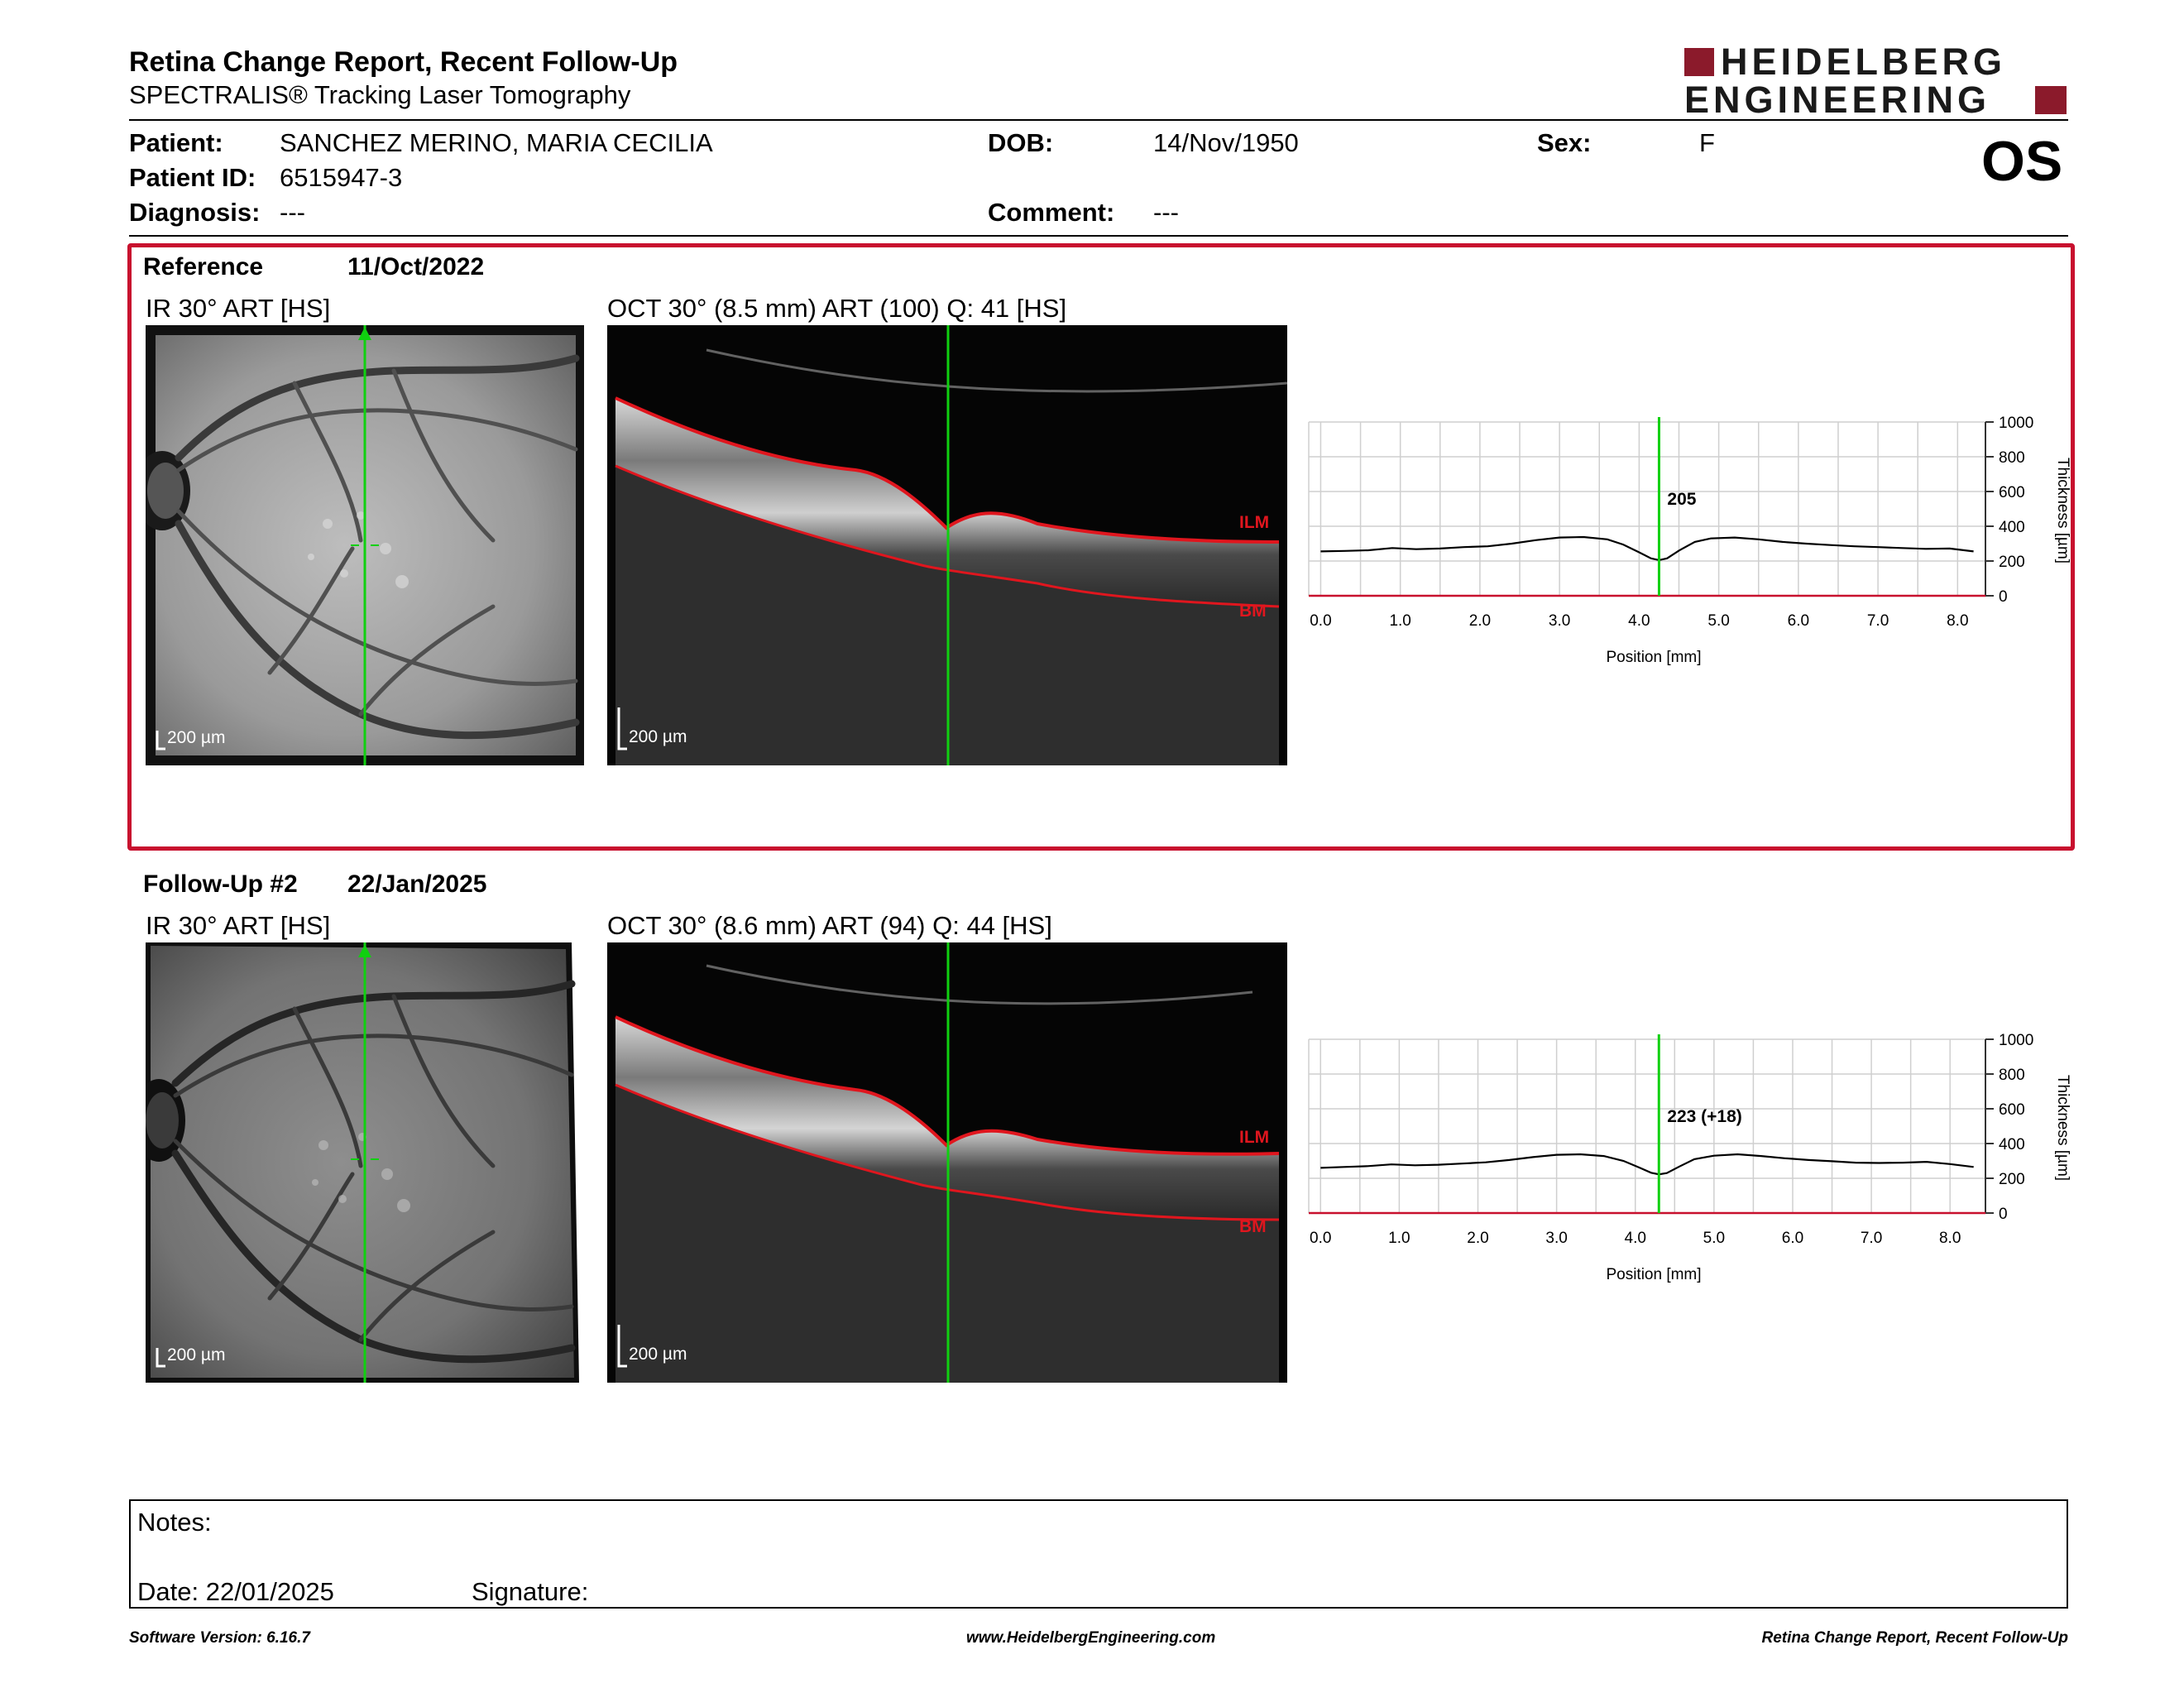 The image size is (2184, 1688). Describe the element at coordinates (341, 177) in the screenshot. I see `patient-id: 6515947-3` at that location.